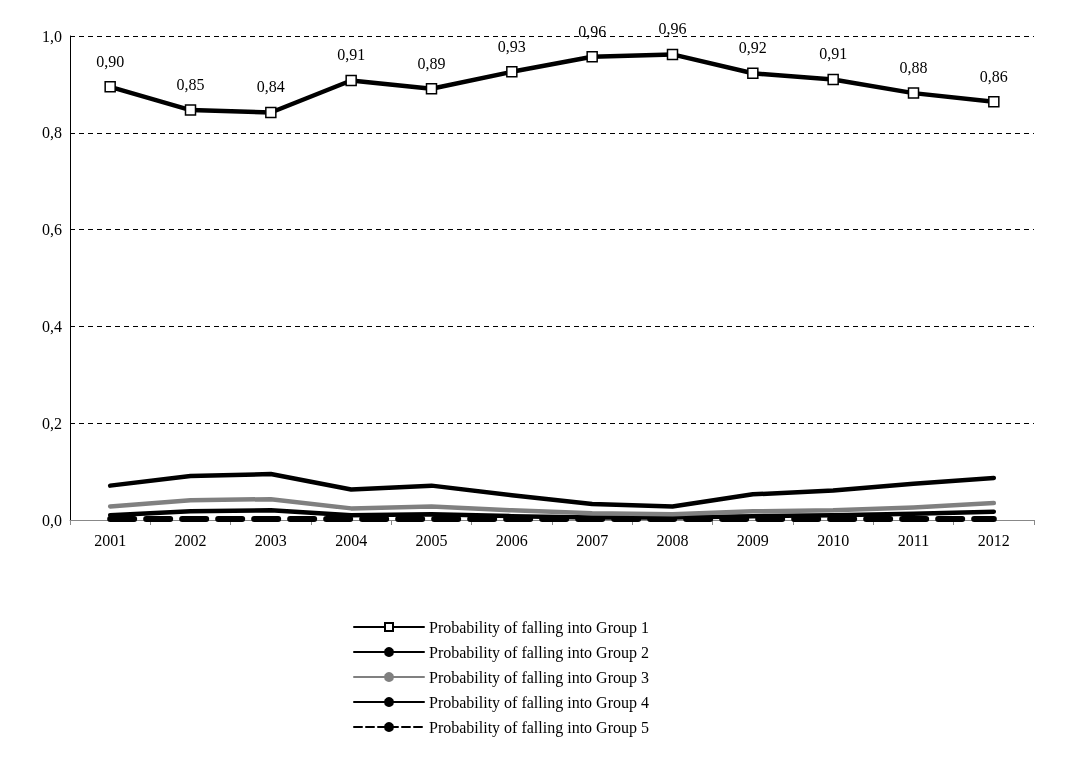  What do you see at coordinates (52, 326) in the screenshot?
I see `y-tick-label: 0,4` at bounding box center [52, 326].